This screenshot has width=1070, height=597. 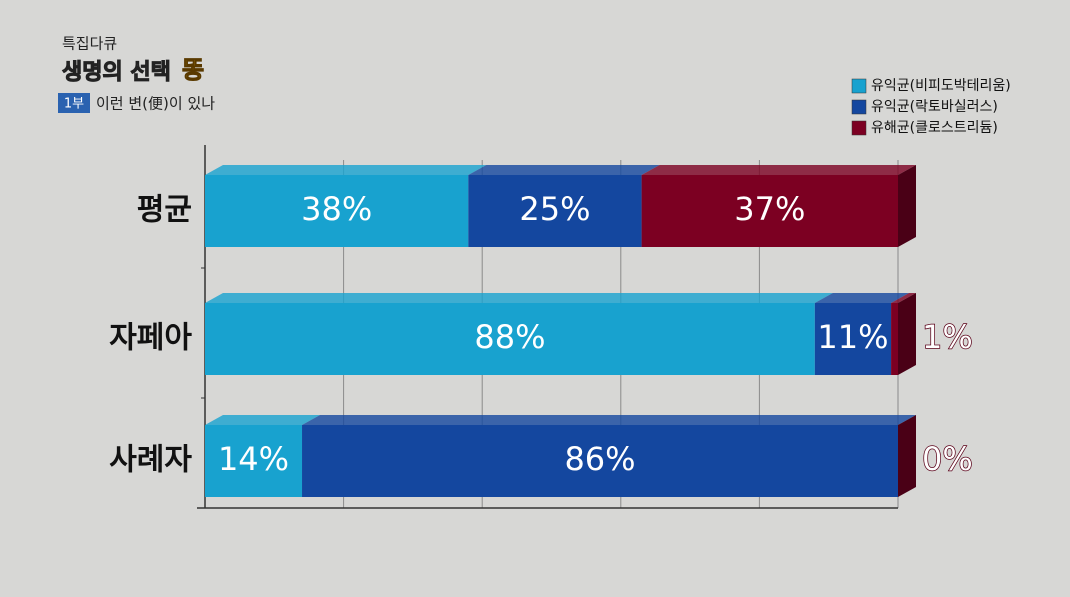 I want to click on value-label: 25%, so click(x=554, y=209).